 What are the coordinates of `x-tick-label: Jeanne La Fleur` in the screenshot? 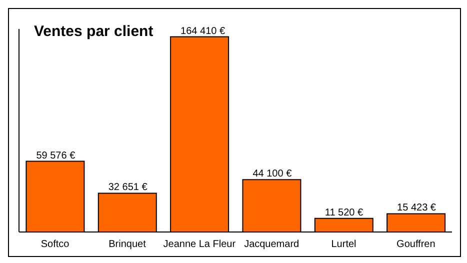 It's located at (199, 244).